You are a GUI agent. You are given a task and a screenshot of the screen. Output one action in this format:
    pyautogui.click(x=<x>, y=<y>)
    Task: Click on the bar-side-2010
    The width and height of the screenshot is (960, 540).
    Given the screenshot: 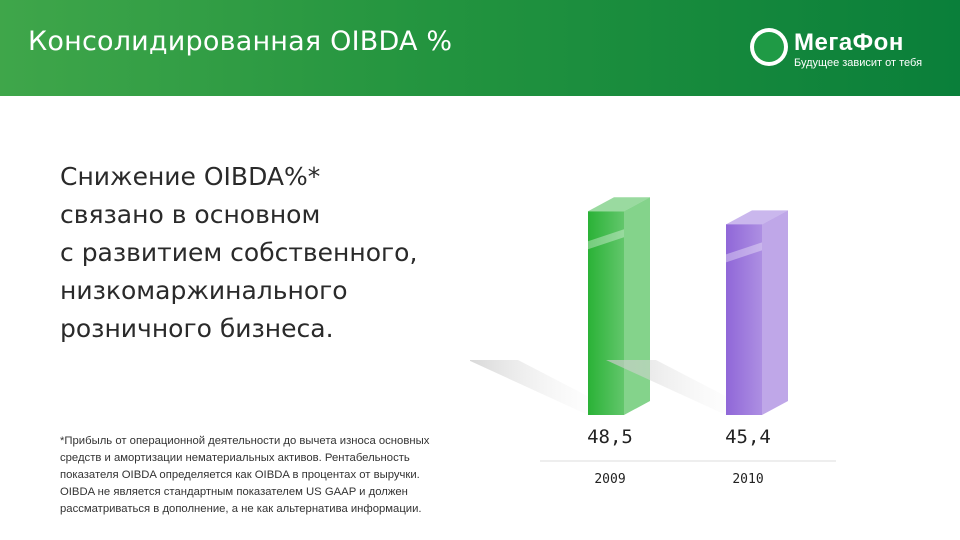 What is the action you would take?
    pyautogui.click(x=775, y=312)
    